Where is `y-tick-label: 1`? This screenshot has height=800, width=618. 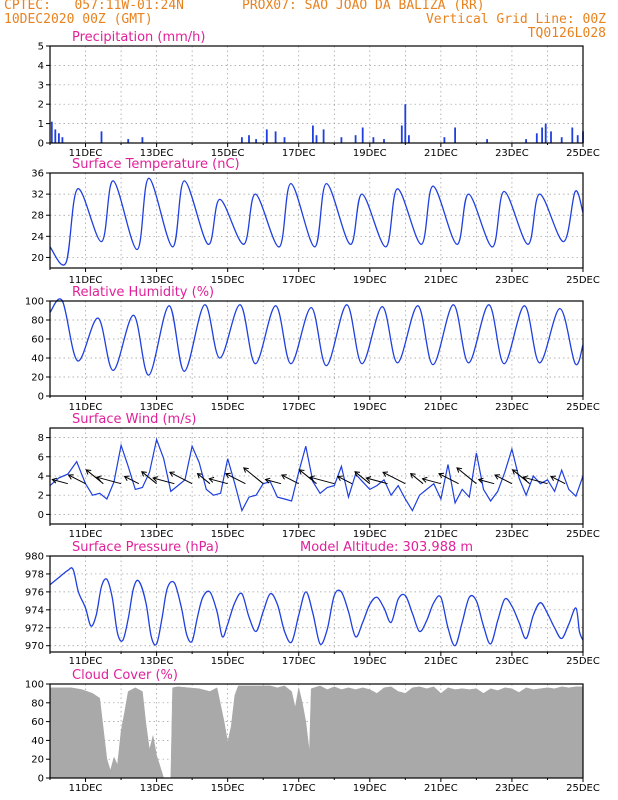
y-tick-label: 1 is located at coordinates (41, 124).